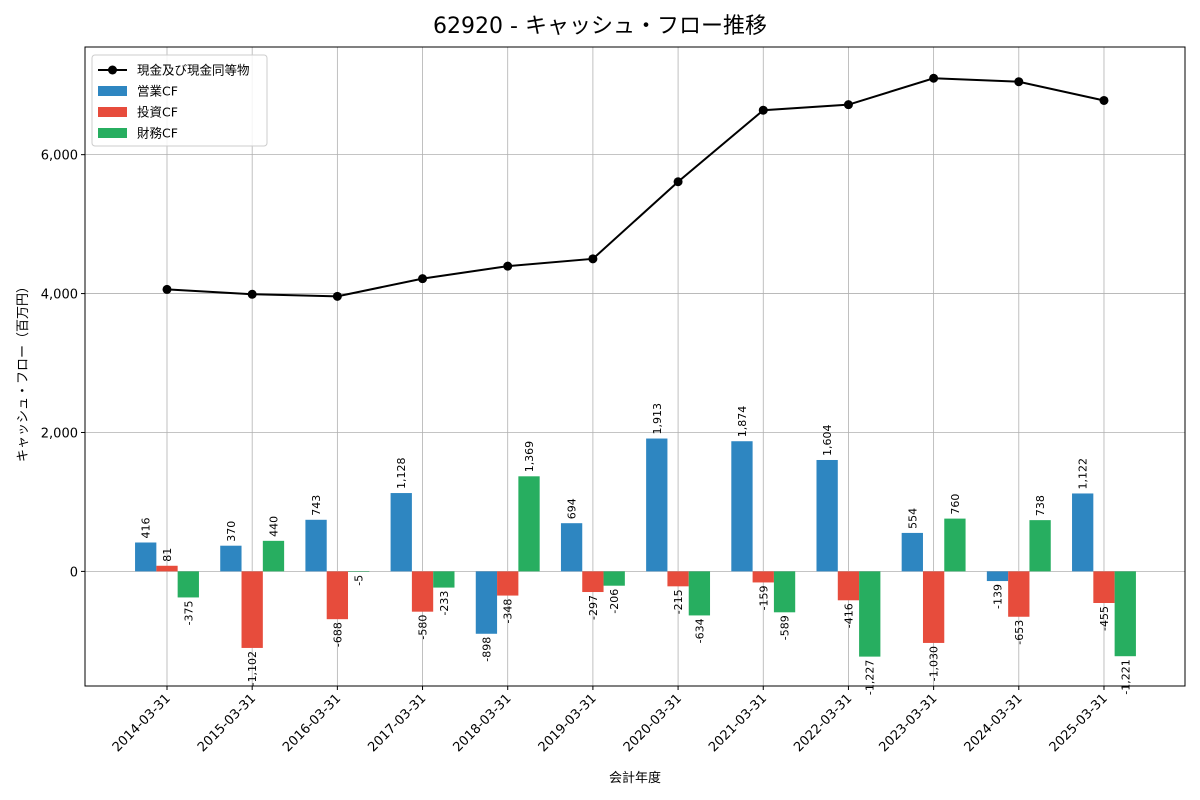 The width and height of the screenshot is (1200, 800). Describe the element at coordinates (423, 627) in the screenshot. I see `bar-value-label: -580` at that location.